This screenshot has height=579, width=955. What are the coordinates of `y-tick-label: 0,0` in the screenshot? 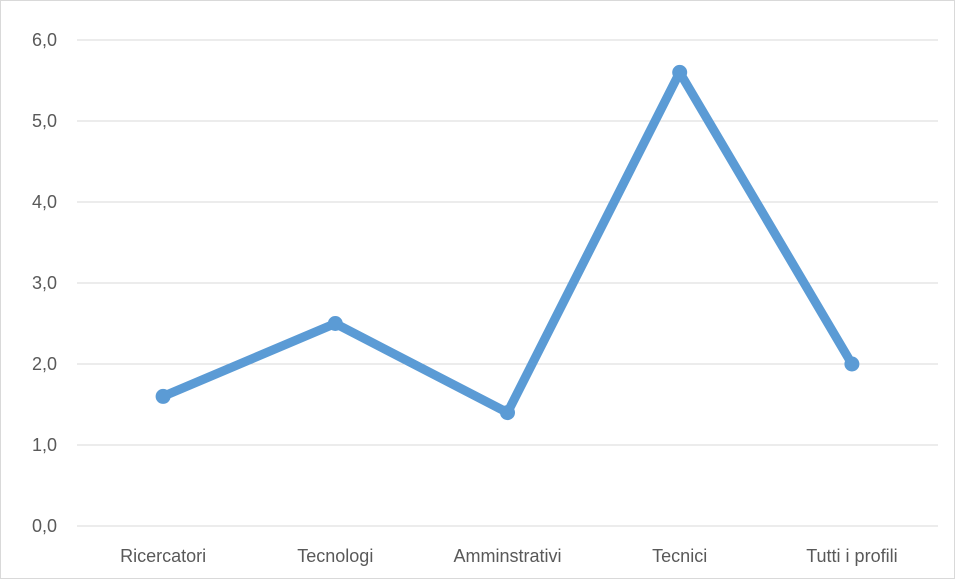 It's located at (44, 526).